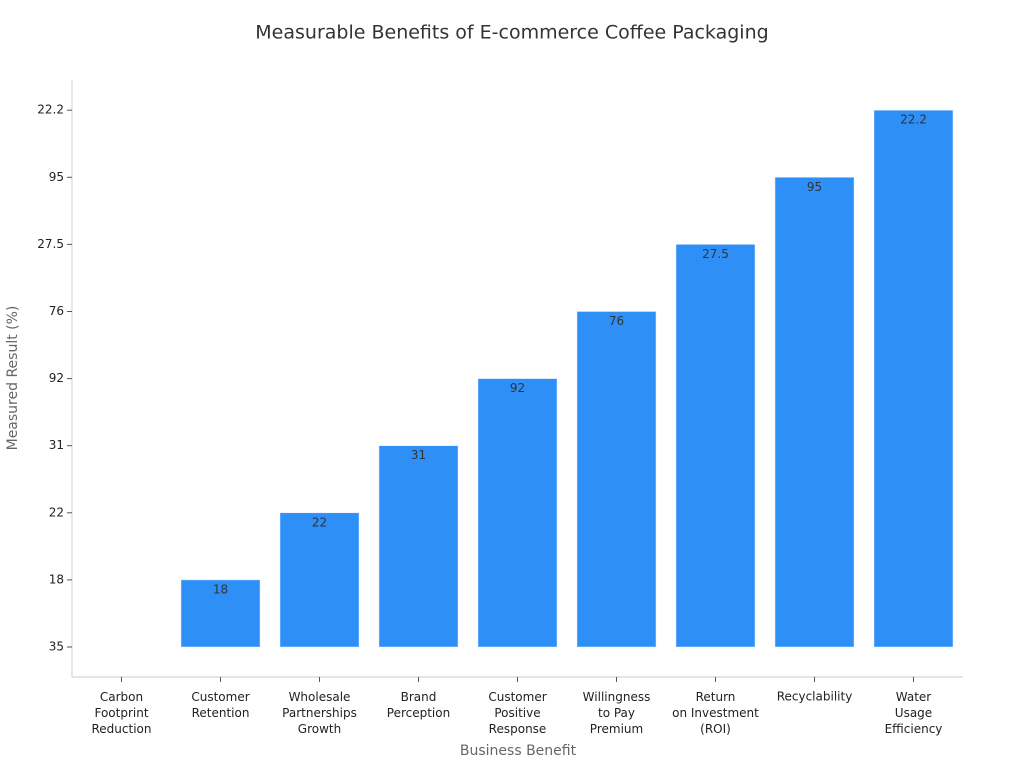  Describe the element at coordinates (517, 713) in the screenshot. I see `x-tick-label: Customer Positive Response` at that location.